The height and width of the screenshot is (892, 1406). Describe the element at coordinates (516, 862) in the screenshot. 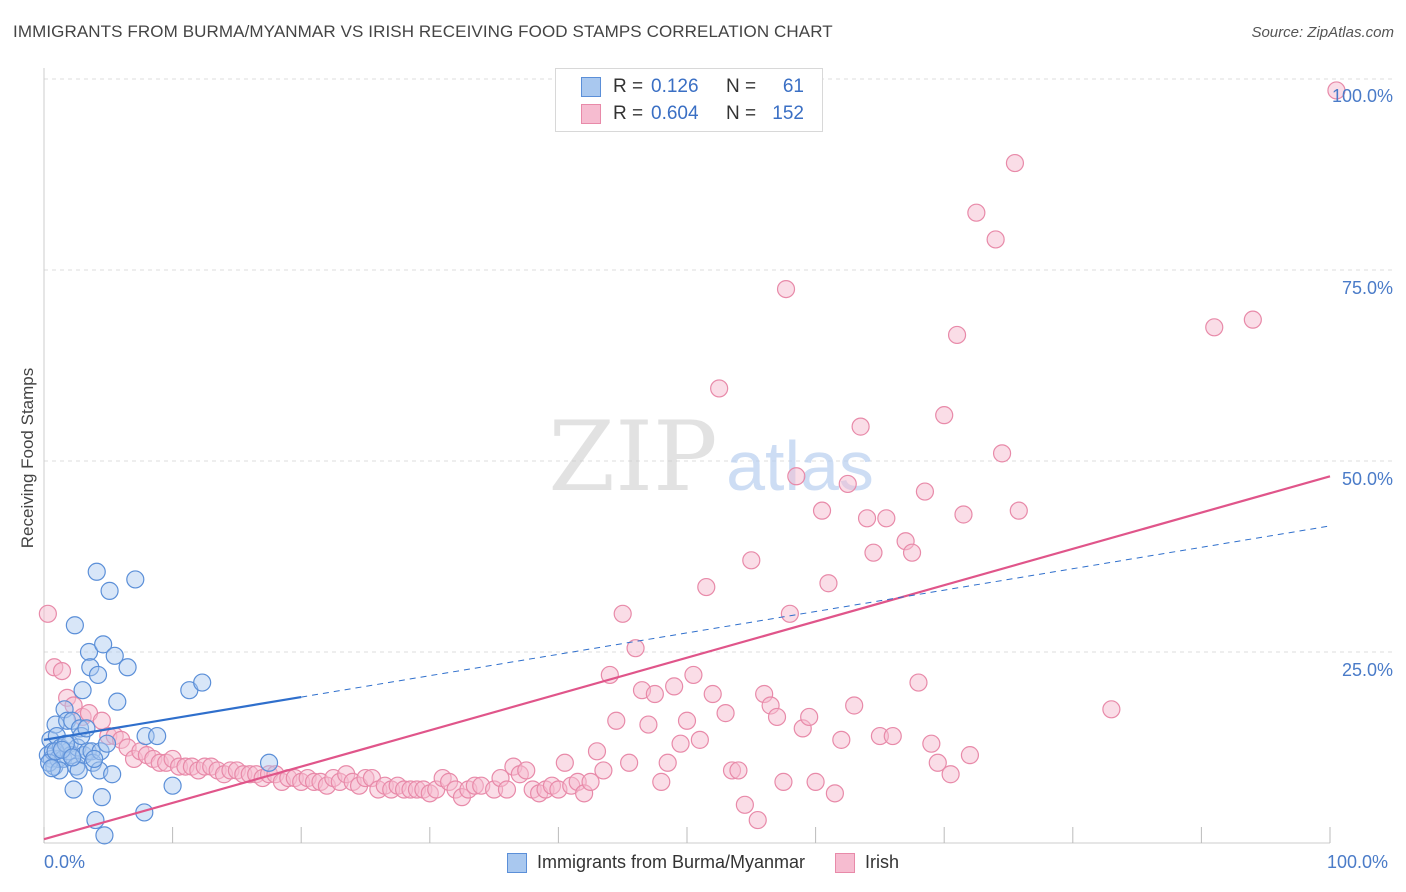

I see `blue-swatch` at that location.